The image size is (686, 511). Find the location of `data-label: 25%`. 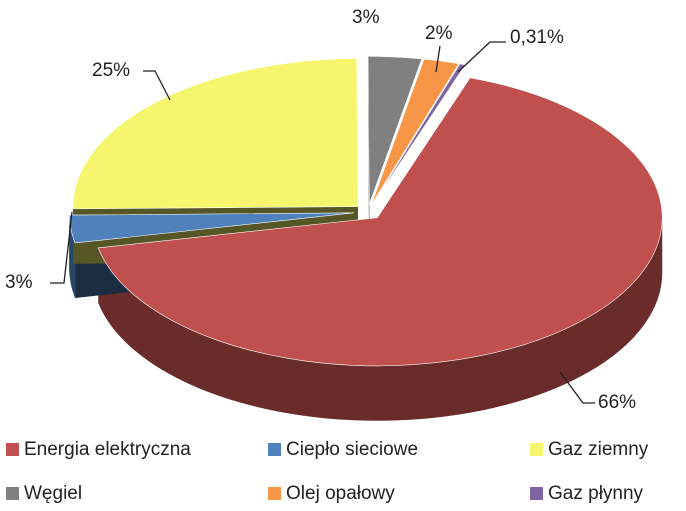

data-label: 25% is located at coordinates (111, 70).